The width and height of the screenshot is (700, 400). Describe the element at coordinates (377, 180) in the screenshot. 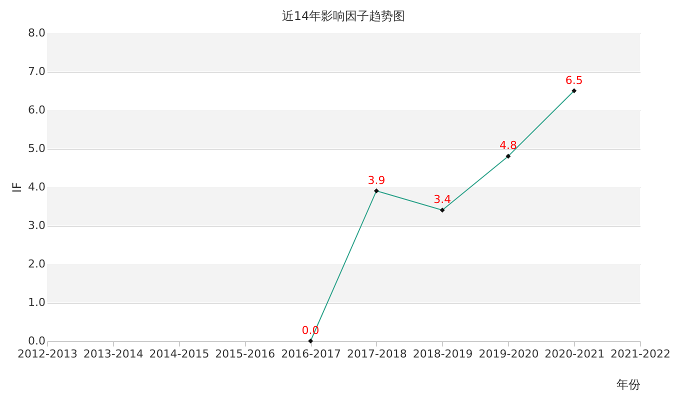

I see `data-label: 3.9` at that location.